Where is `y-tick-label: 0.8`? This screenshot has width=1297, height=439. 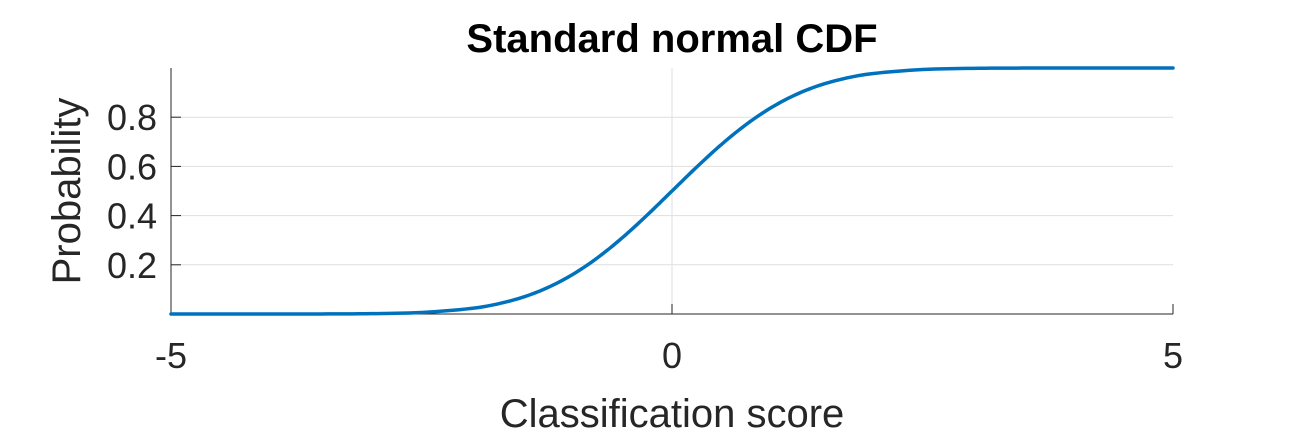 y-tick-label: 0.8 is located at coordinates (132, 117).